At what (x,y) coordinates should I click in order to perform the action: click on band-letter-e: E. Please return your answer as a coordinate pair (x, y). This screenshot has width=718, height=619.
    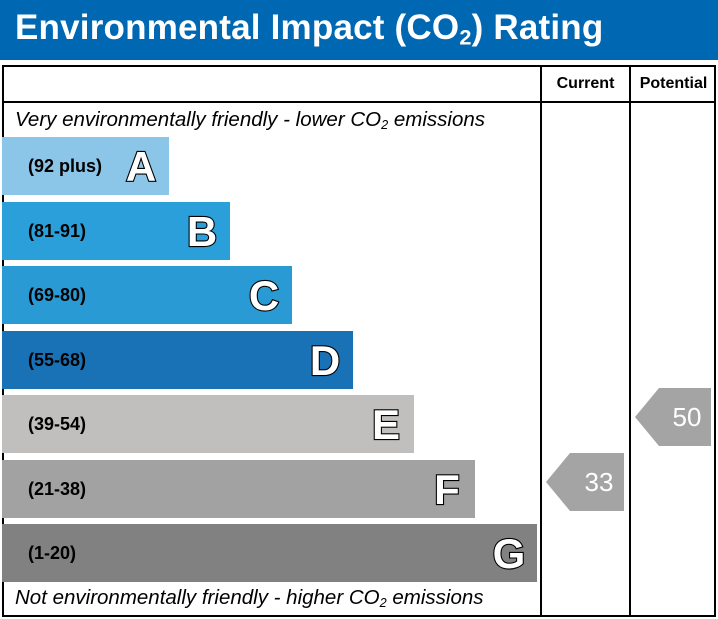
    Looking at the image, I should click on (386, 424).